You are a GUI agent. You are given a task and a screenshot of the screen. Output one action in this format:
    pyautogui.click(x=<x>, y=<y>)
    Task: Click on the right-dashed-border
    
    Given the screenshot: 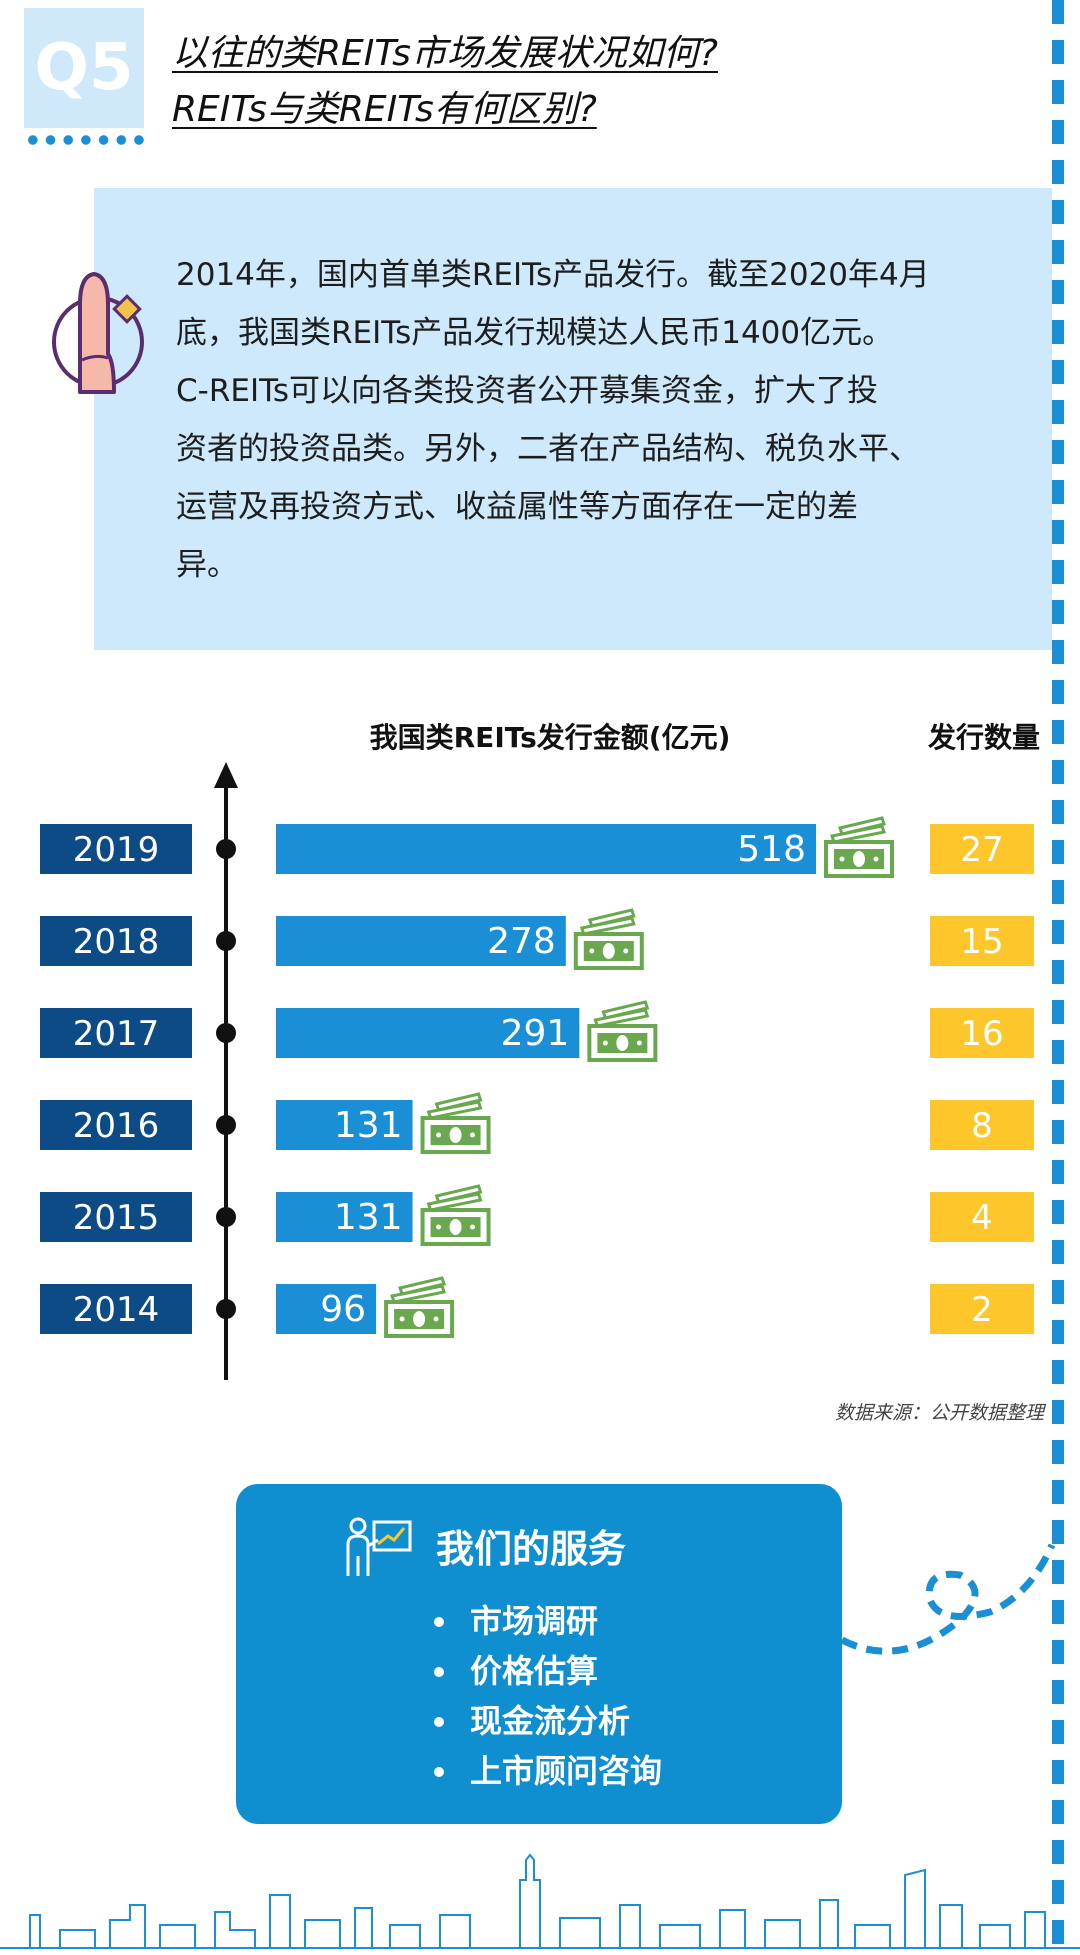 What is the action you would take?
    pyautogui.click(x=1058, y=977)
    